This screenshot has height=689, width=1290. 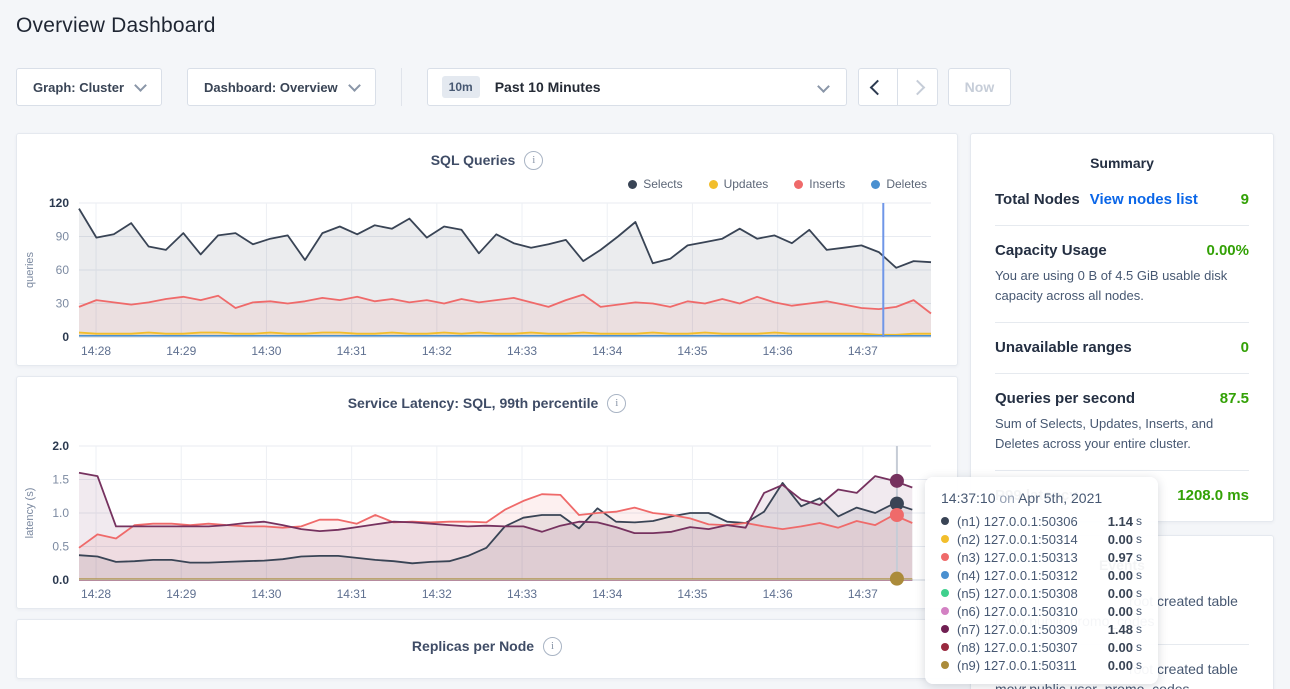 I want to click on legend-item-inserts: Inserts, so click(x=819, y=184).